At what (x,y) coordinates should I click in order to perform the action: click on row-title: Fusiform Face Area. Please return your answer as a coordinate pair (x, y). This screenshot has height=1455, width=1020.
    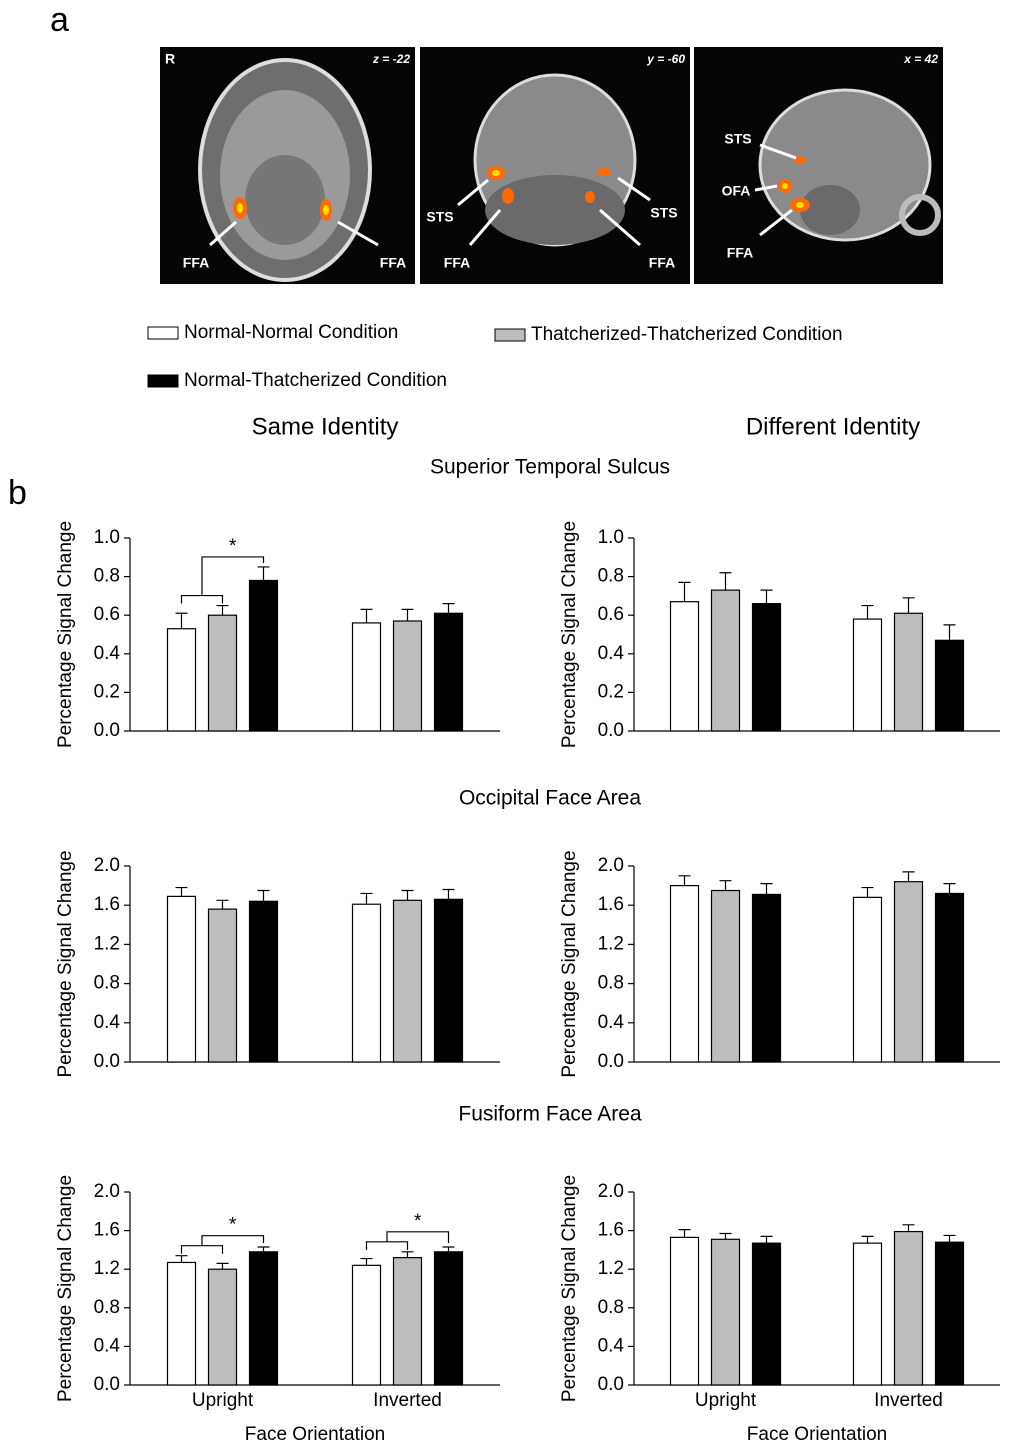
    Looking at the image, I should click on (550, 1114).